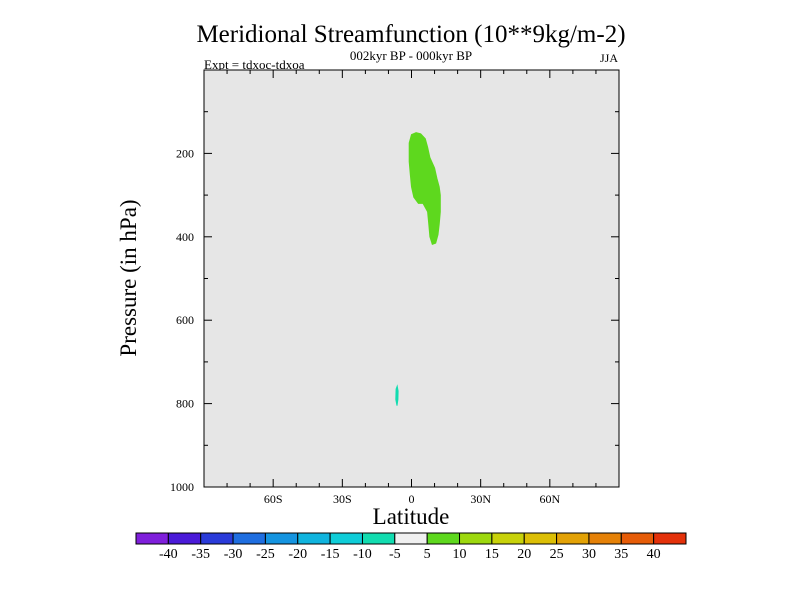 The width and height of the screenshot is (800, 600). I want to click on y-tick-label: 200, so click(185, 153).